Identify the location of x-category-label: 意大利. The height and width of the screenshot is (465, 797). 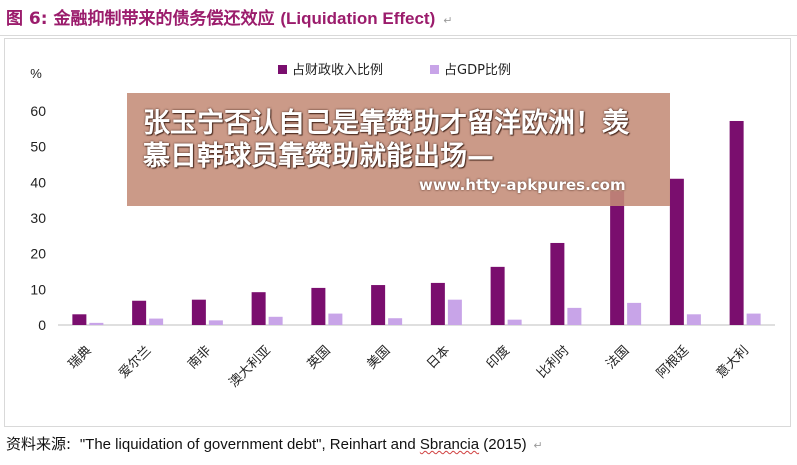
(732, 362).